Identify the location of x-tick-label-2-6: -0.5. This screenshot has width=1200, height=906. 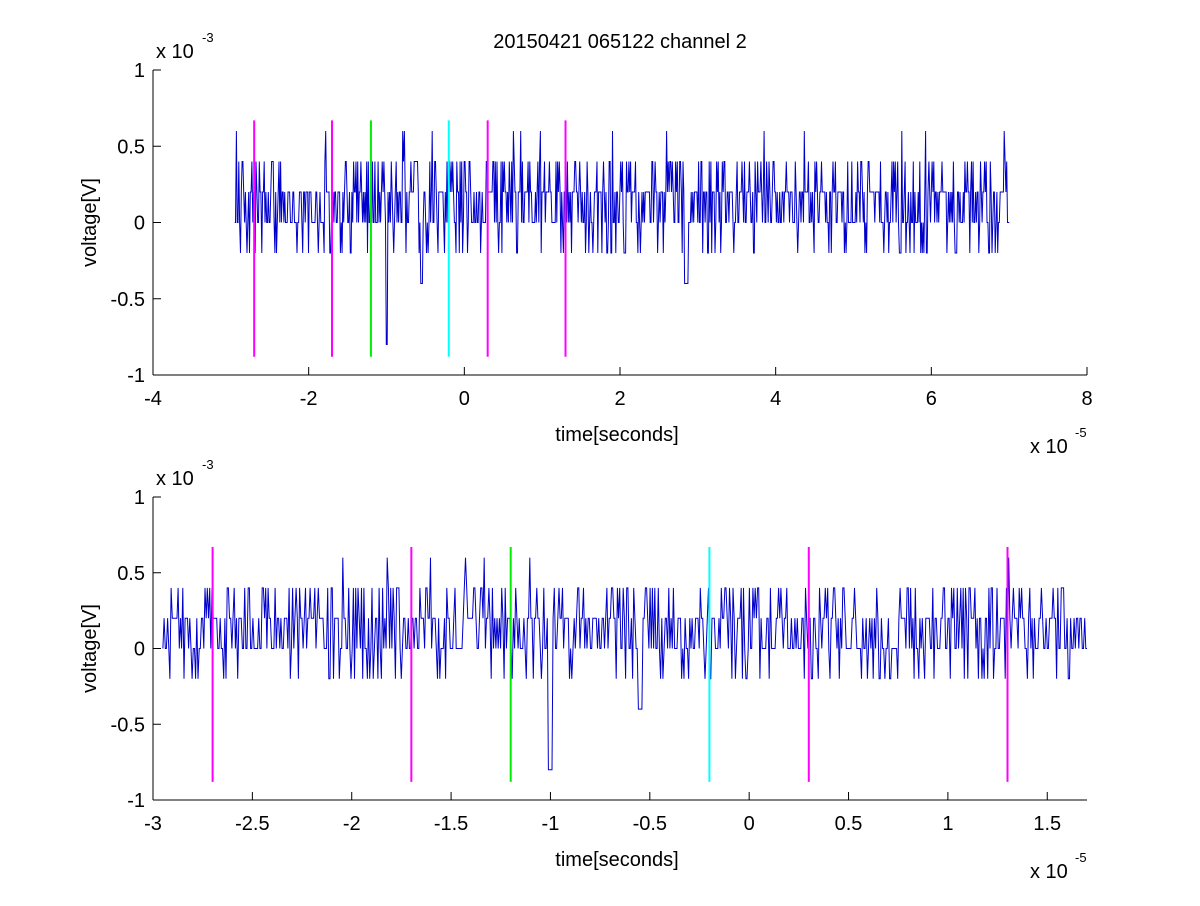
(650, 824).